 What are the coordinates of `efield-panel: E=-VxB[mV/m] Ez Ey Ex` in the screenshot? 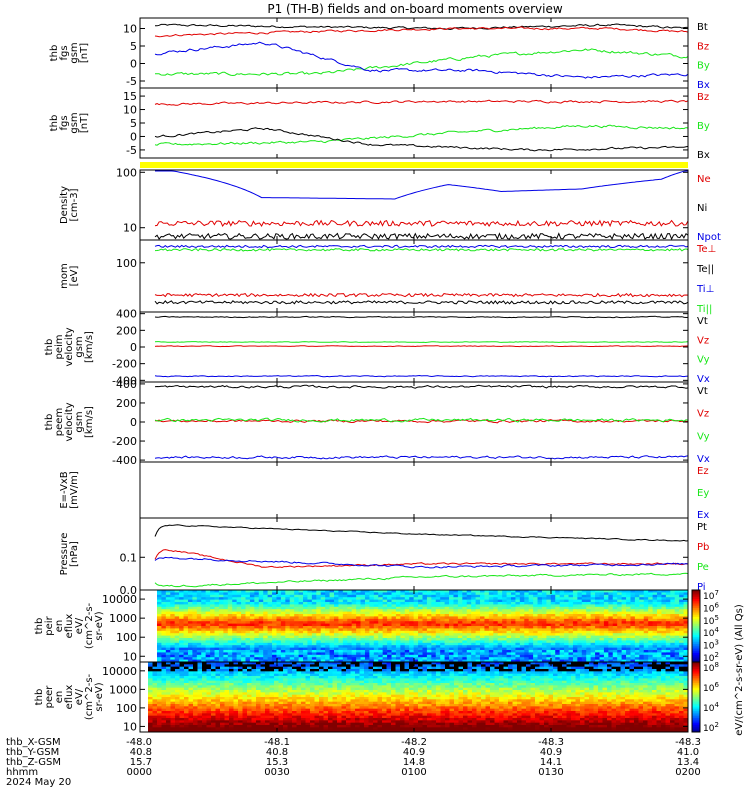 It's located at (384, 491).